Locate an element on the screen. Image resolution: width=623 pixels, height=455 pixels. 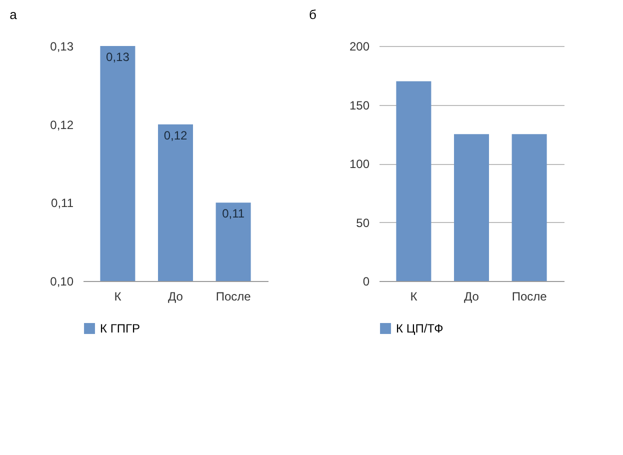
y-tick-label: 150 is located at coordinates (359, 105).